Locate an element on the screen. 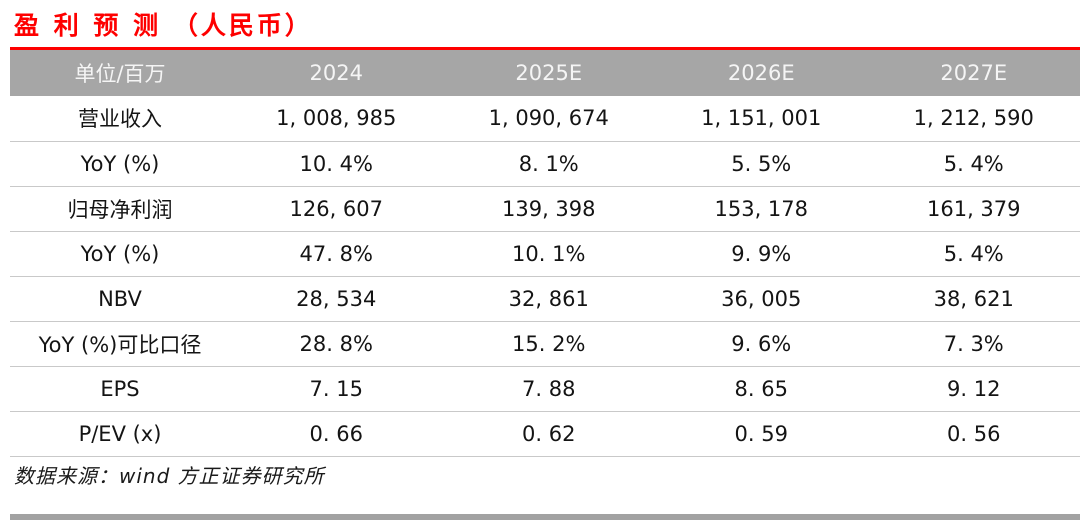 This screenshot has height=520, width=1080. table-header-row: 单位/百万 2024 2025E 2026E 2027E is located at coordinates (545, 73).